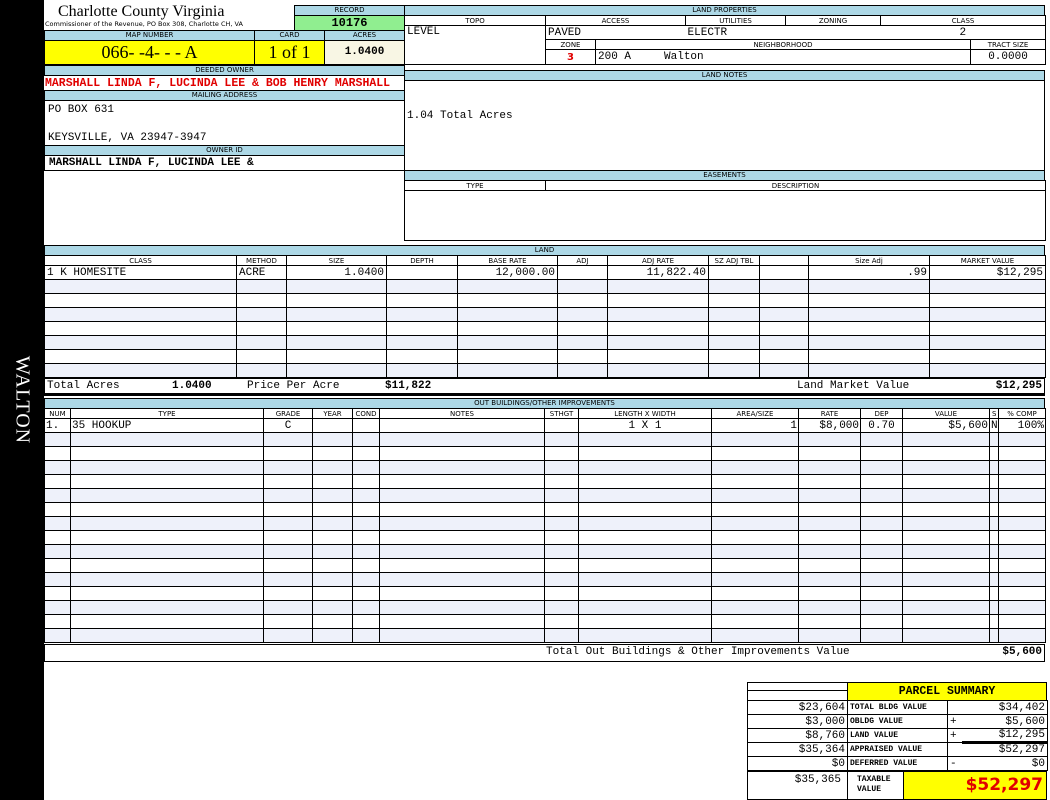 Image resolution: width=1050 pixels, height=800 pixels. I want to click on summary-operator: +, so click(954, 735).